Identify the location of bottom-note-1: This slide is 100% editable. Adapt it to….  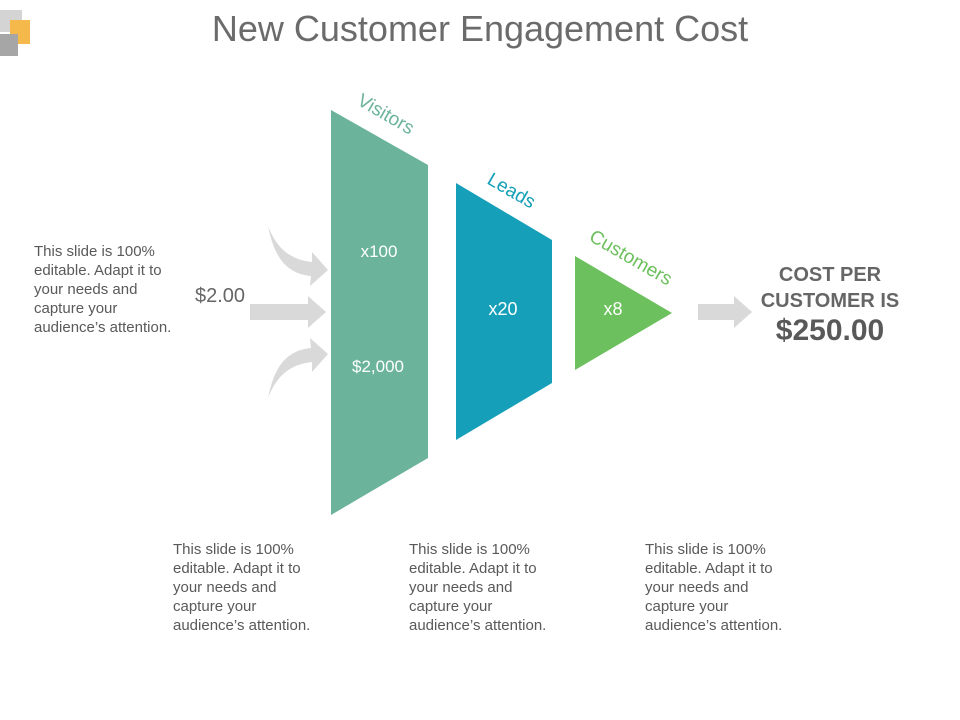
(242, 587).